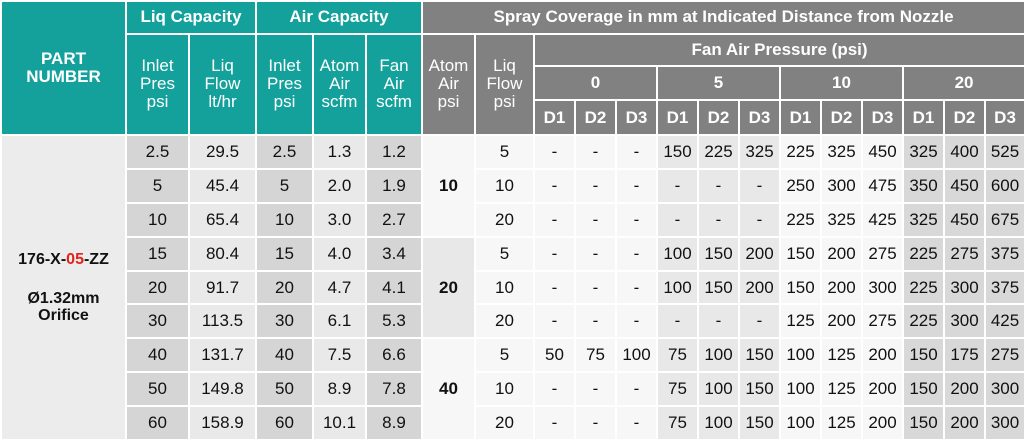 Image resolution: width=1024 pixels, height=441 pixels. What do you see at coordinates (157, 186) in the screenshot?
I see `capacity-cell: 5` at bounding box center [157, 186].